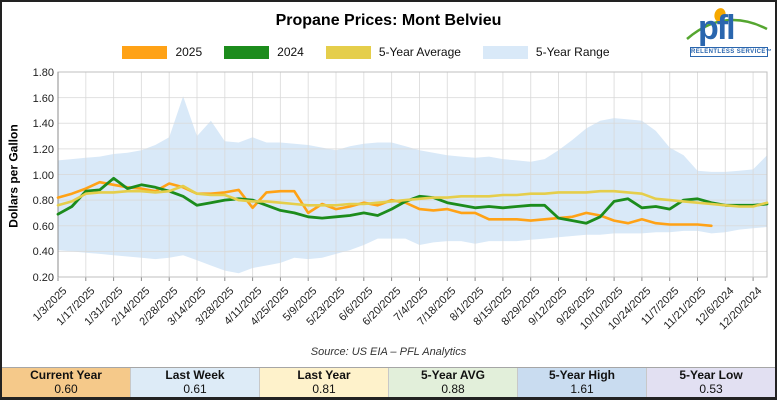 The width and height of the screenshot is (777, 400). I want to click on stat-value: 0.81, so click(324, 388).